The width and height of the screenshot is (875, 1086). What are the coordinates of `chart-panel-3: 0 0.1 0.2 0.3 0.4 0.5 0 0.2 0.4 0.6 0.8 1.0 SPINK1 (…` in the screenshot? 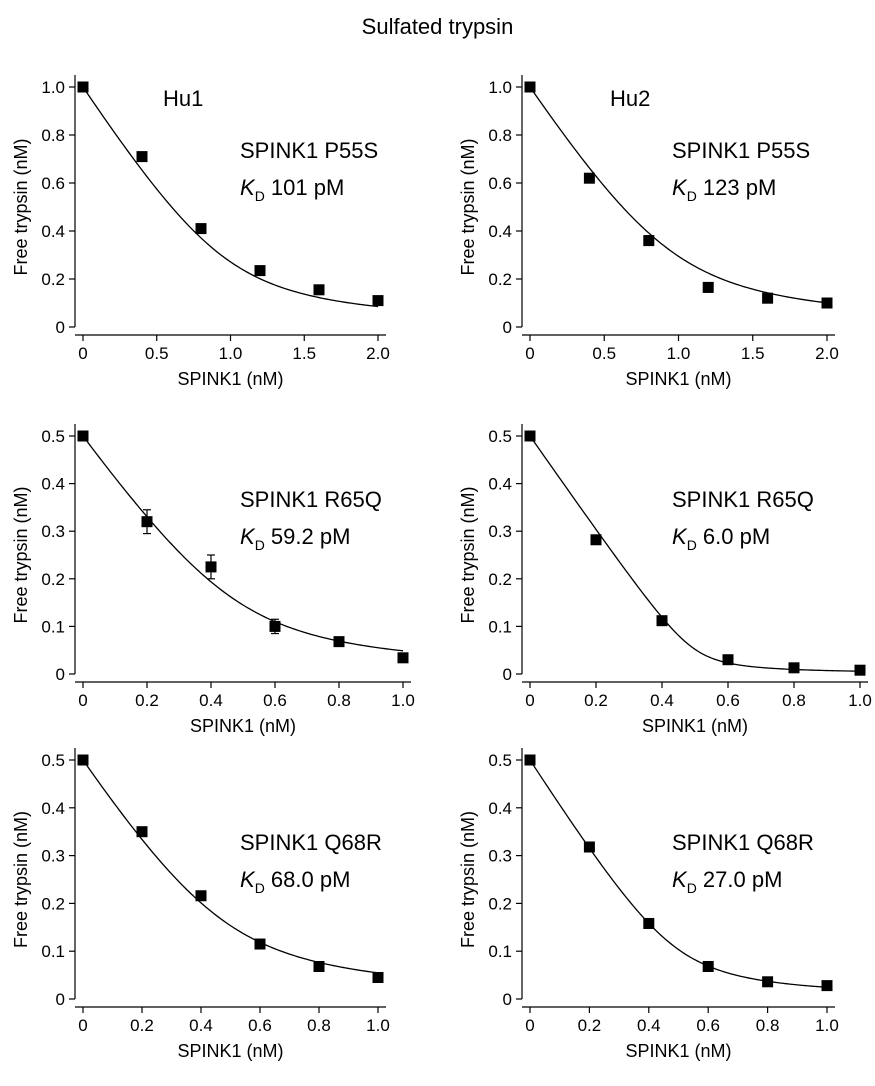 It's located at (213, 580).